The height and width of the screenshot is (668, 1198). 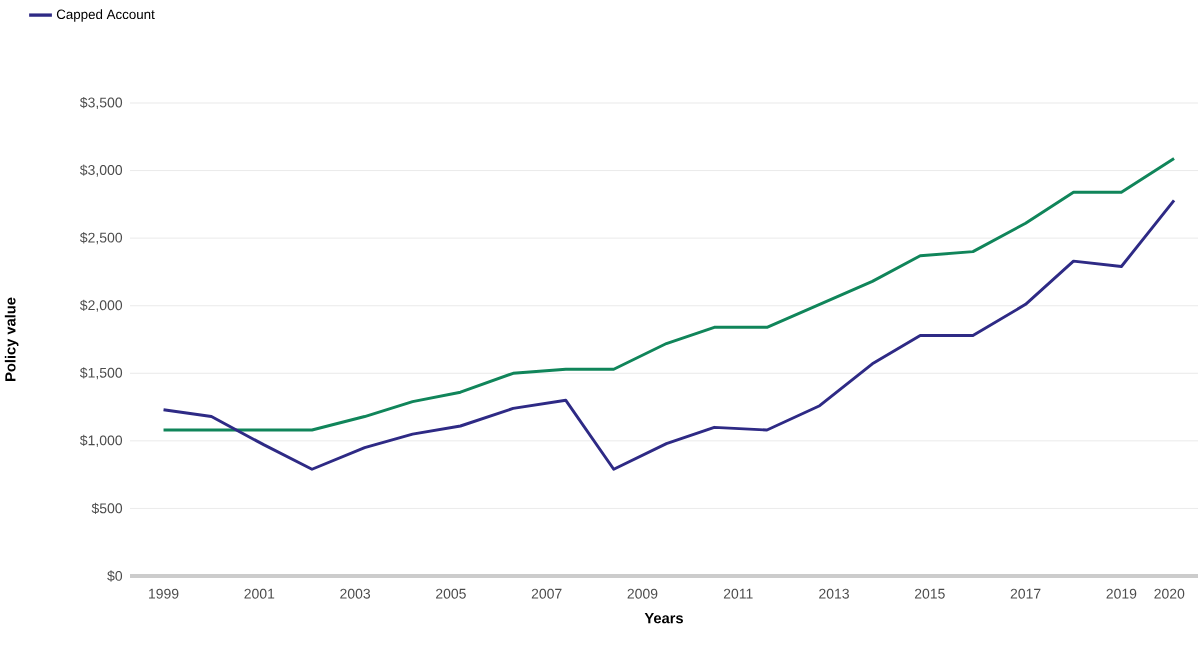 What do you see at coordinates (107, 508) in the screenshot?
I see `y-tick-label: $500` at bounding box center [107, 508].